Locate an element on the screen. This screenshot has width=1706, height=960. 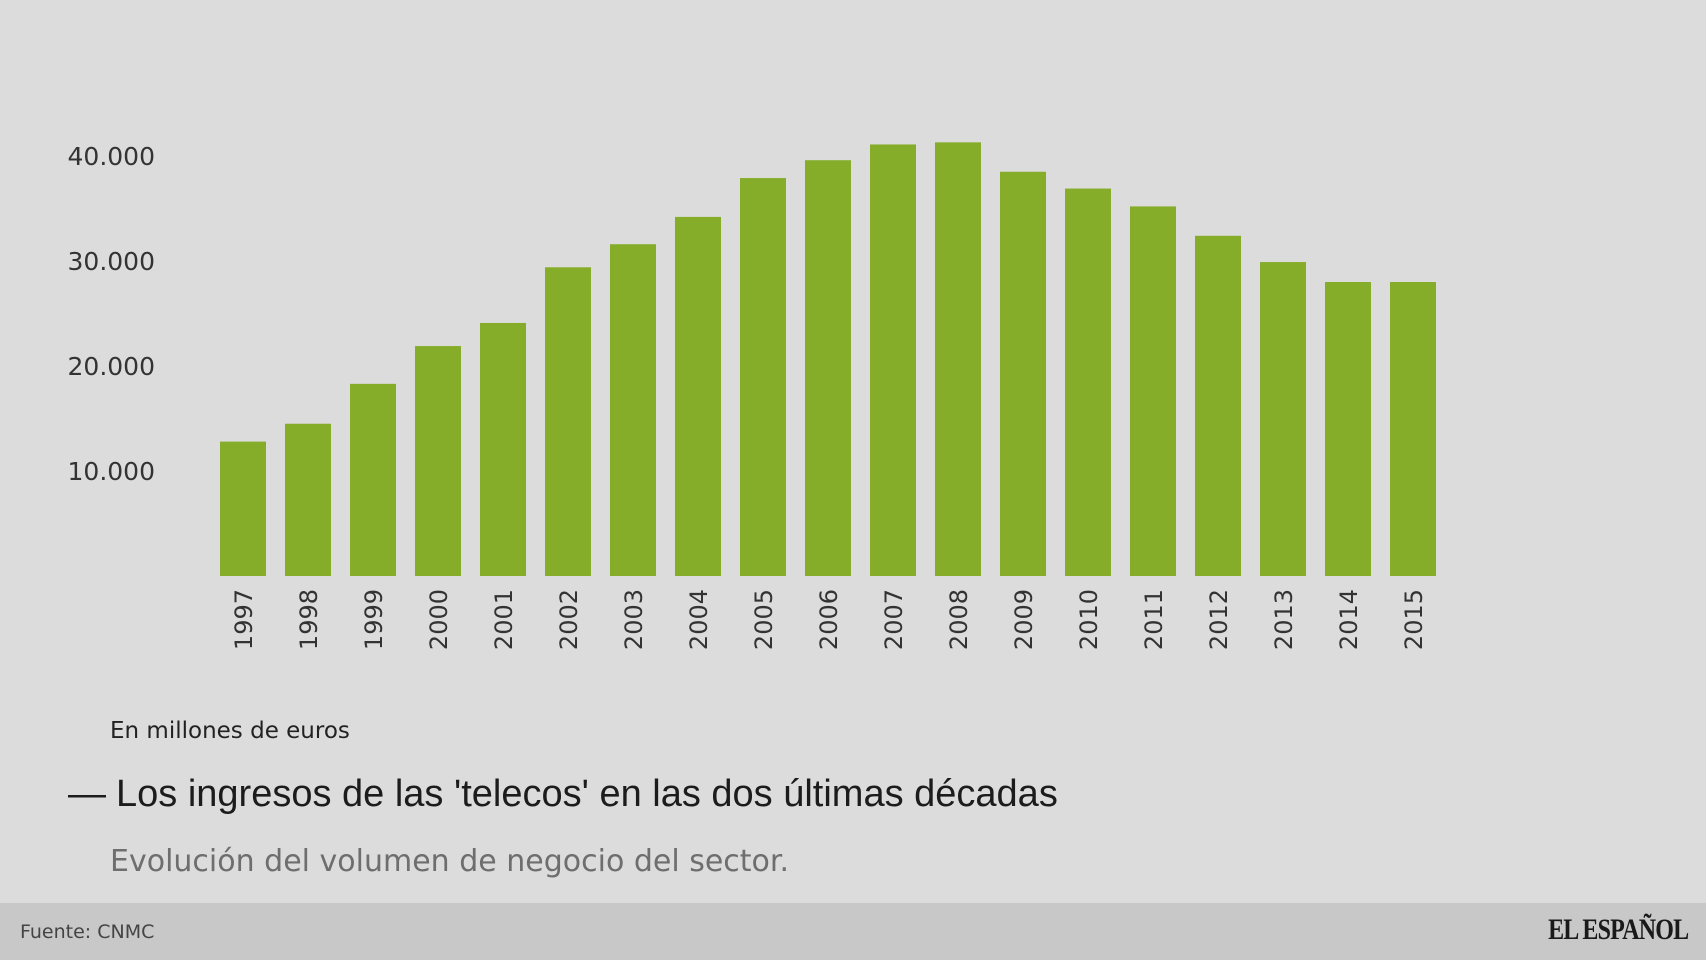
x-tick-label: 2005 is located at coordinates (764, 619).